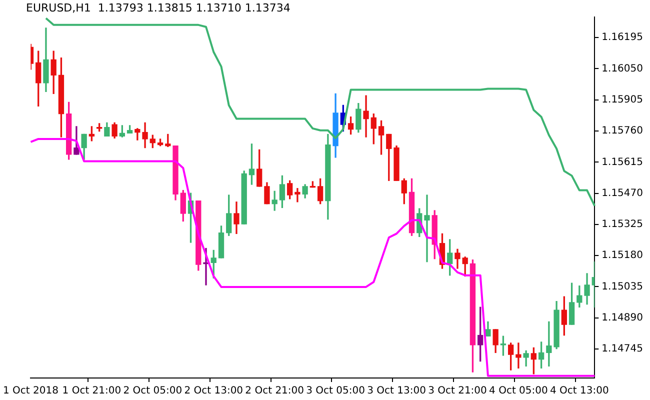 This screenshot has height=400, width=650. What do you see at coordinates (623, 224) in the screenshot?
I see `y-tick-label: 1.15325` at bounding box center [623, 224].